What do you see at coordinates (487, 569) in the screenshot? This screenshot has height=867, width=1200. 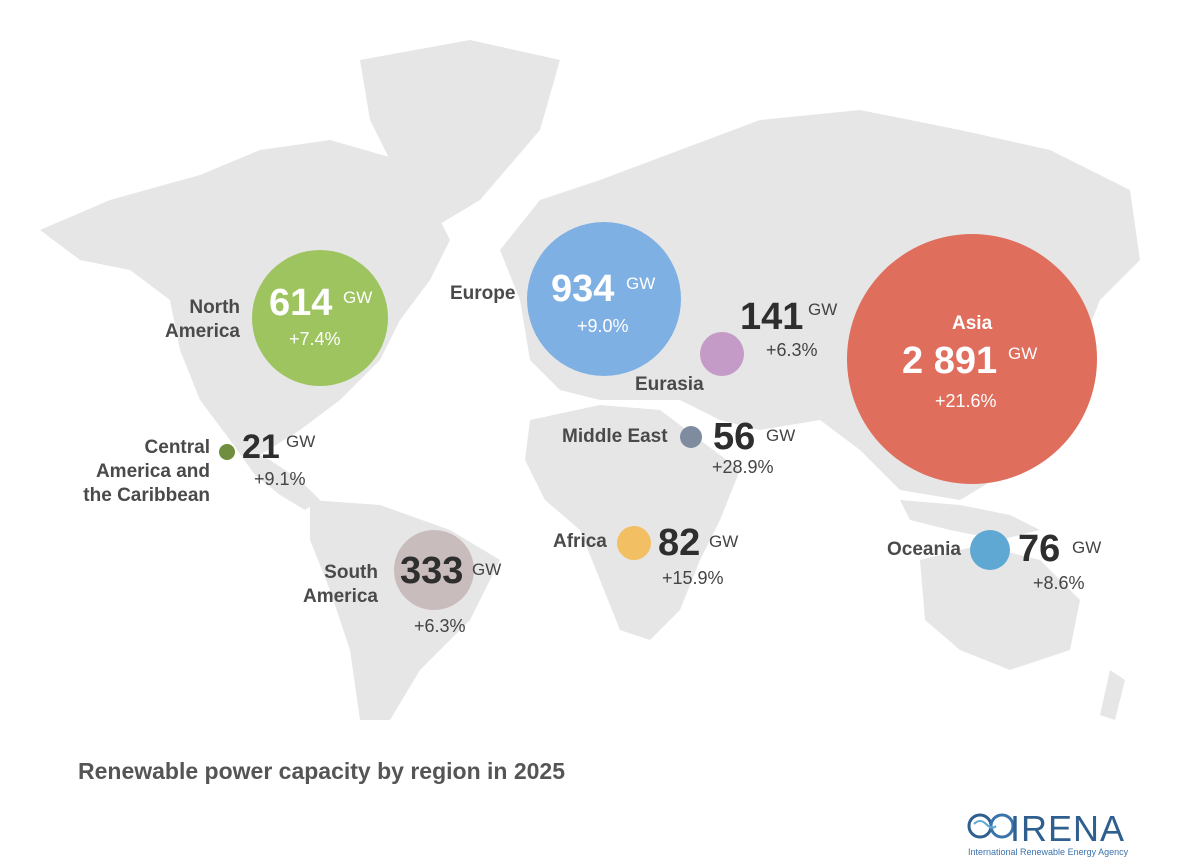 I see `south-america-unit: GW` at bounding box center [487, 569].